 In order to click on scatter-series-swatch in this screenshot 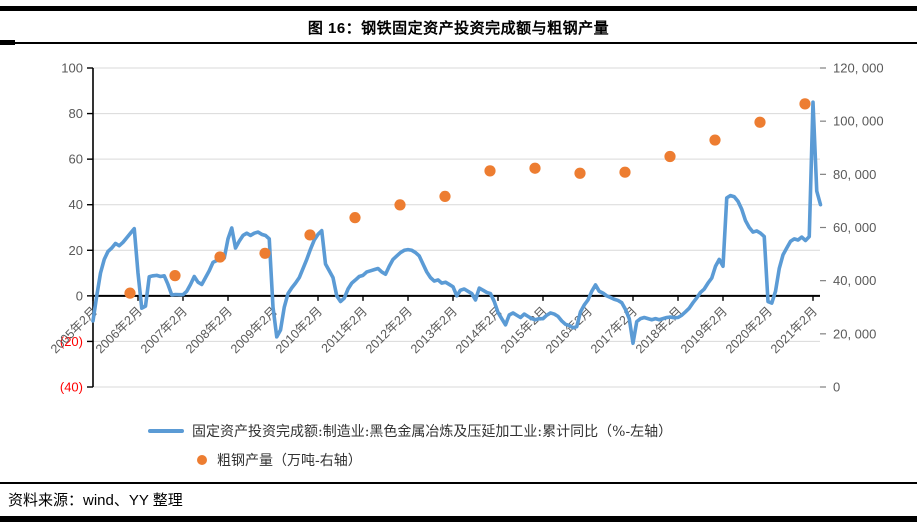, I will do `click(202, 460)`.